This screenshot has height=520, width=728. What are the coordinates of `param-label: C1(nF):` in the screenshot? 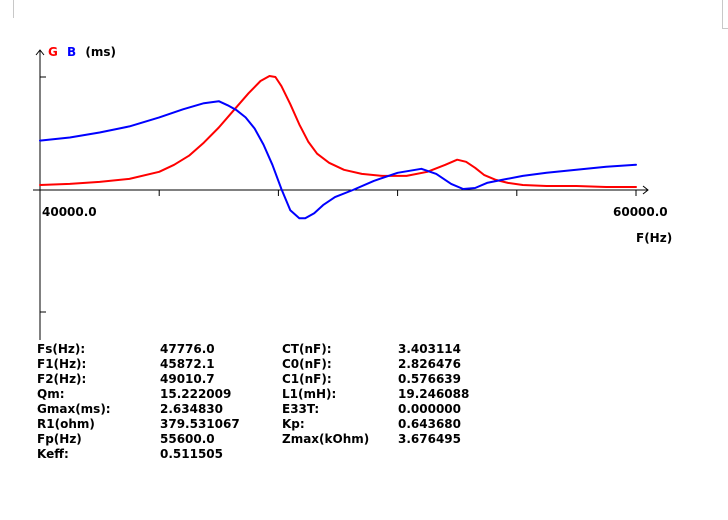 It's located at (307, 379).